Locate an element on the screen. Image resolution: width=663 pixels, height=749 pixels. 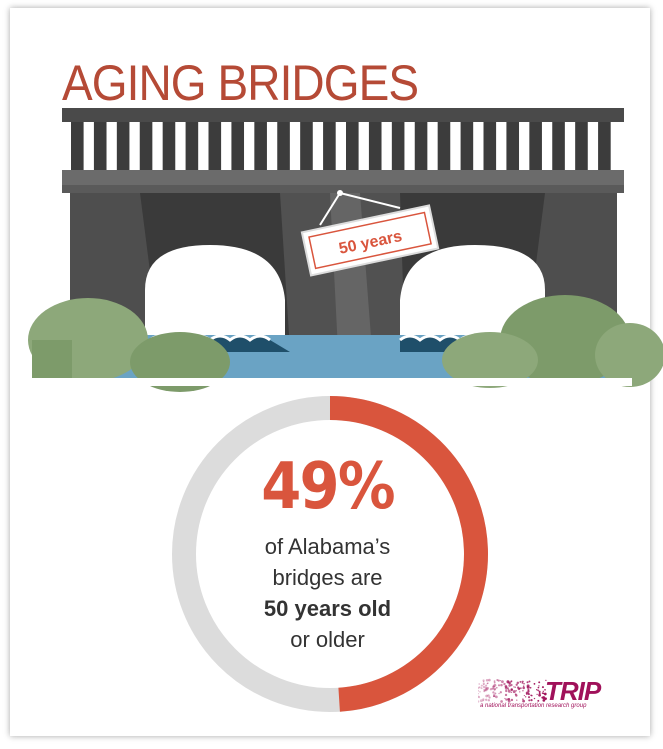
railing-posts is located at coordinates (341, 146).